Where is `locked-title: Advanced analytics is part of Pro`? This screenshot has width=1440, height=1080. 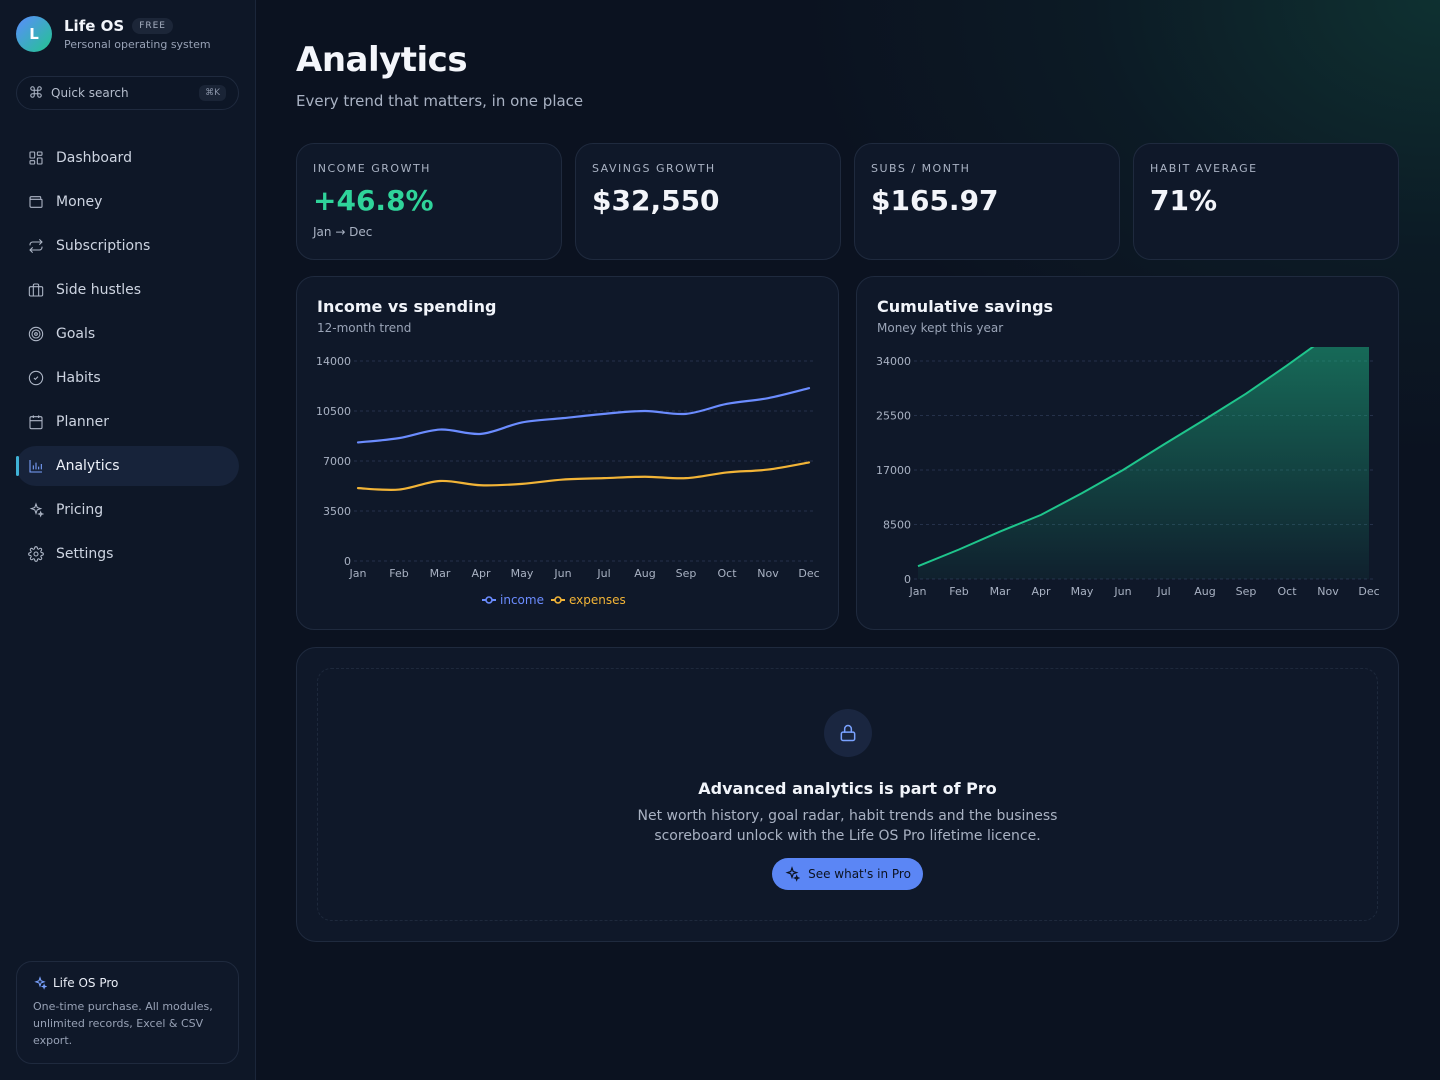
locked-title: Advanced analytics is part of Pro is located at coordinates (847, 788).